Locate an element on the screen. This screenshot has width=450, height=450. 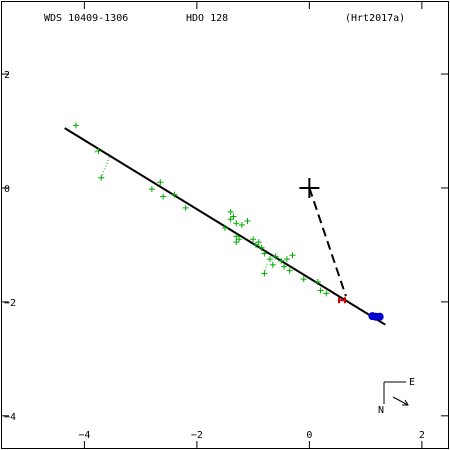
residual-line is located at coordinates (105, 167).